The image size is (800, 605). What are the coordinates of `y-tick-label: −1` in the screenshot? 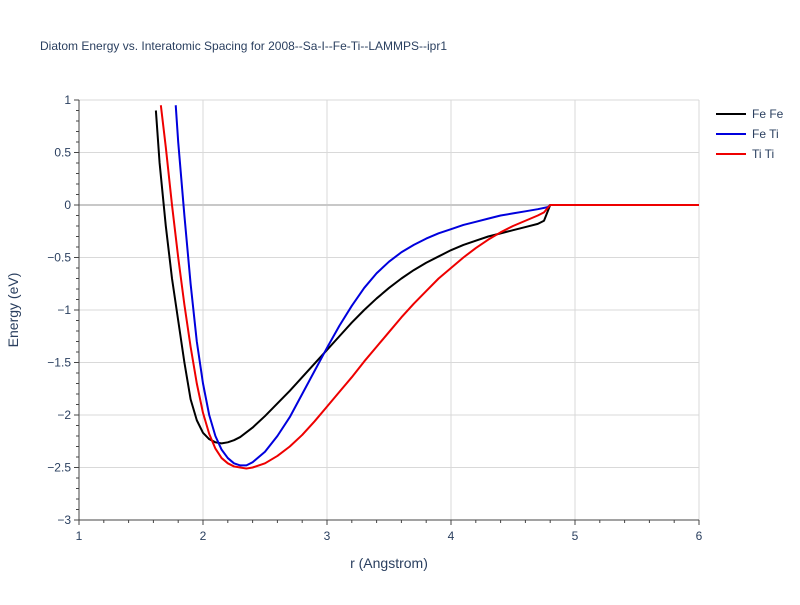 It's located at (64, 310).